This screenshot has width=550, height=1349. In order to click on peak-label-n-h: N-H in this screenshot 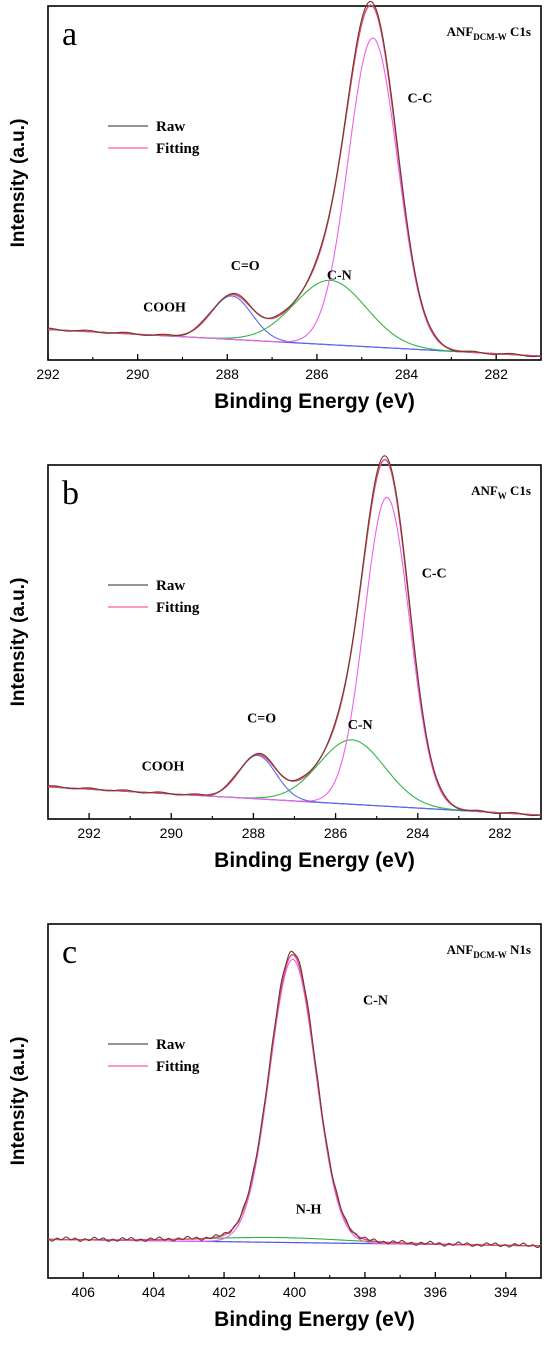, I will do `click(309, 1210)`.